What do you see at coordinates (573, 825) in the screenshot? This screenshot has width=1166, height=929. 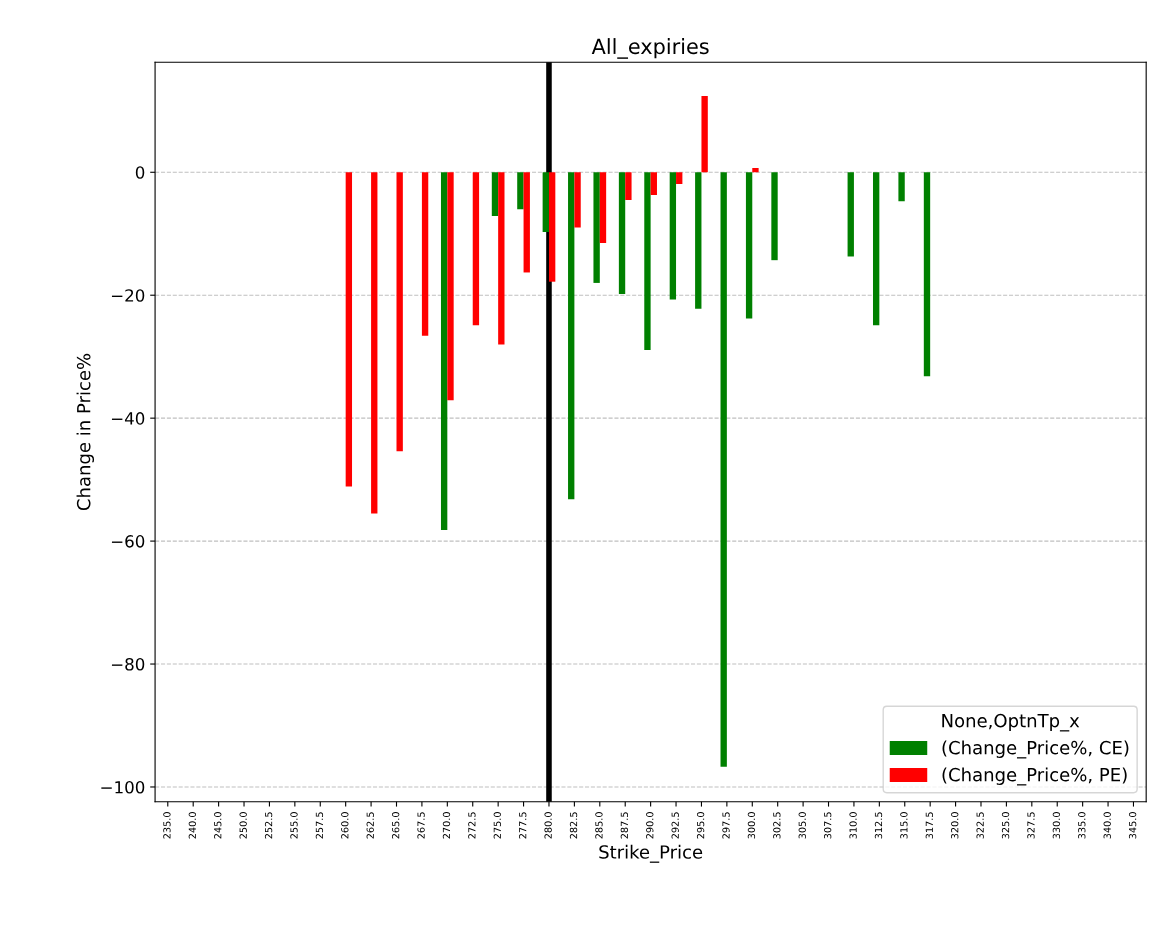 I see `x-tick-label: 282.5` at bounding box center [573, 825].